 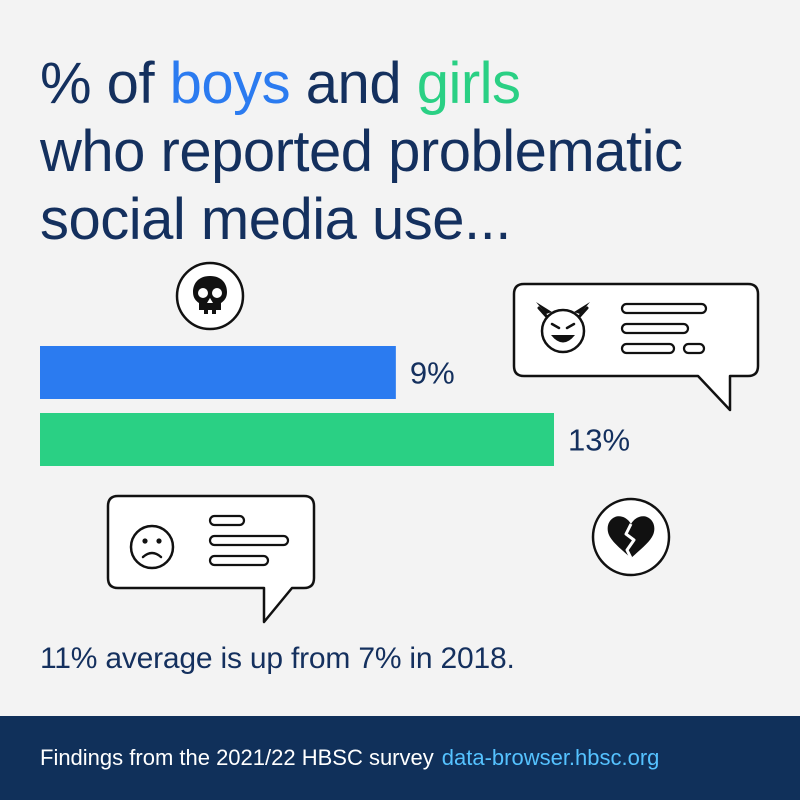 I want to click on headline-line-1: % of boys and girls, so click(x=280, y=83).